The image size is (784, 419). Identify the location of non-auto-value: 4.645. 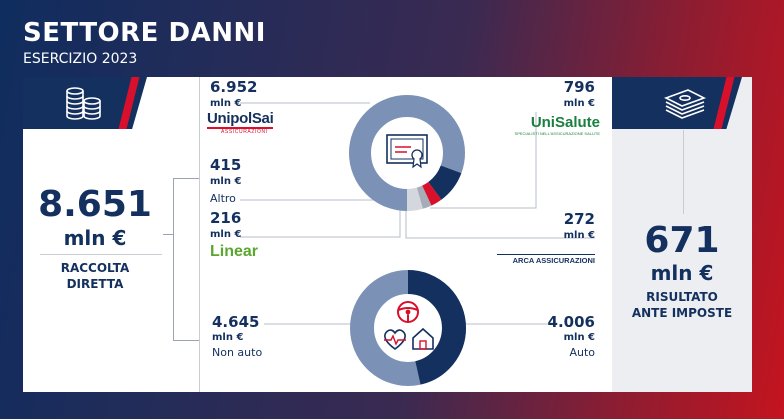
(236, 322).